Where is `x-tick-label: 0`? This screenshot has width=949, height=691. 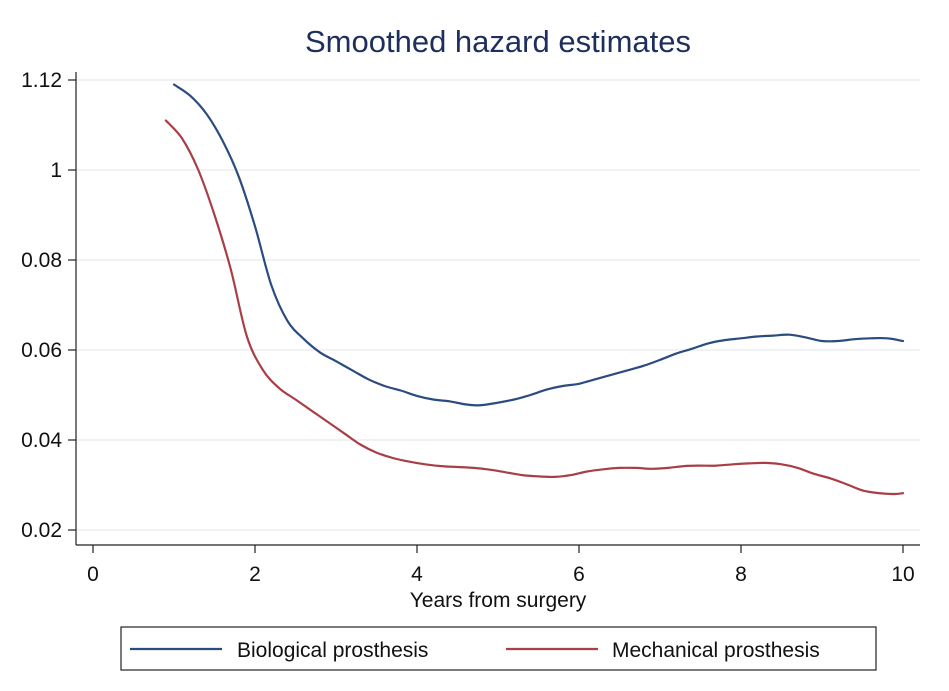 x-tick-label: 0 is located at coordinates (93, 574).